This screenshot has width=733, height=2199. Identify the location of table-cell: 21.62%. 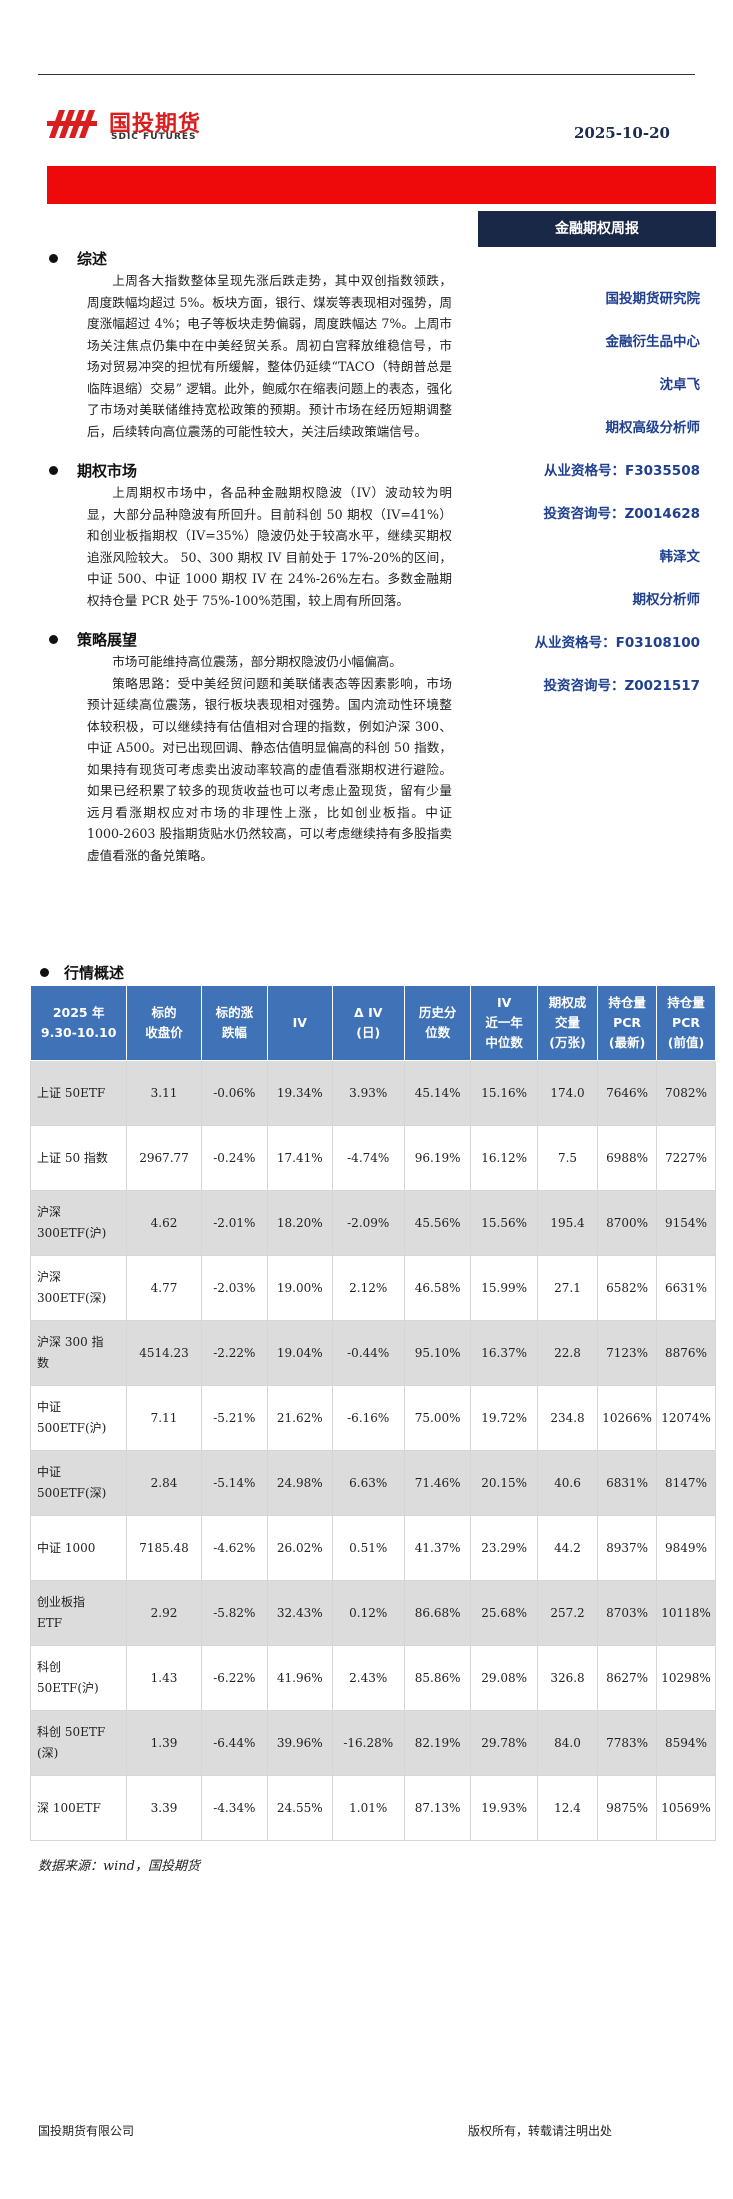
(299, 1418).